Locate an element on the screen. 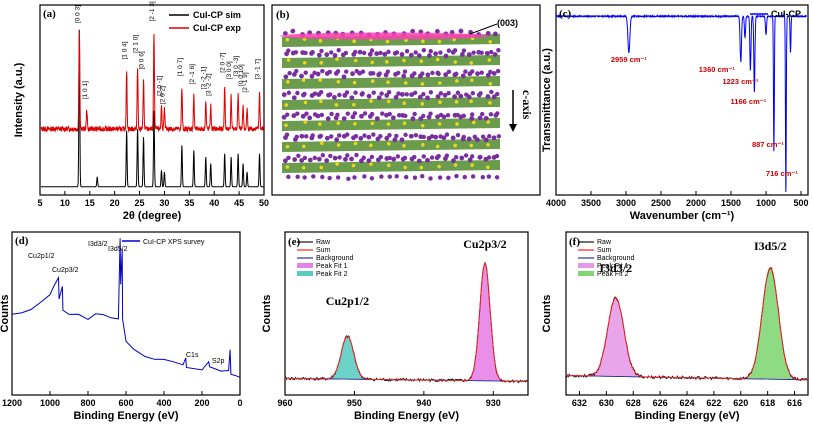 The image size is (813, 435). xps-survey-xtick-label: 1000 is located at coordinates (50, 403).